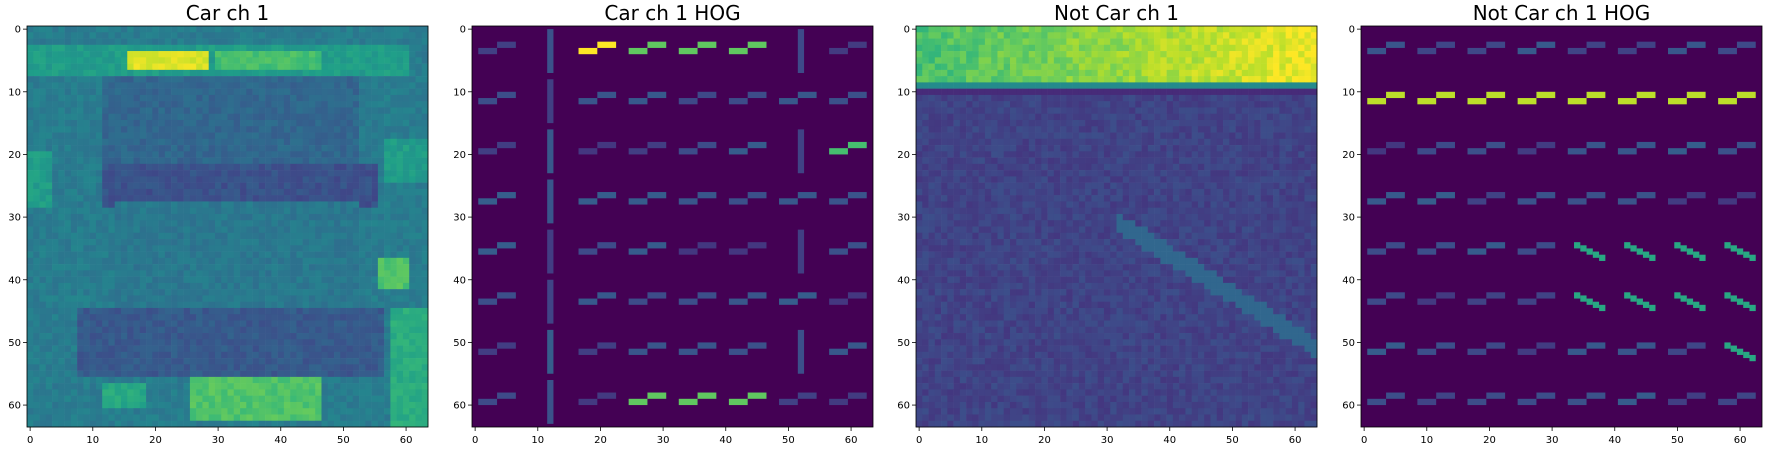  Describe the element at coordinates (857, 295) in the screenshot. I see `hog-stroke` at that location.